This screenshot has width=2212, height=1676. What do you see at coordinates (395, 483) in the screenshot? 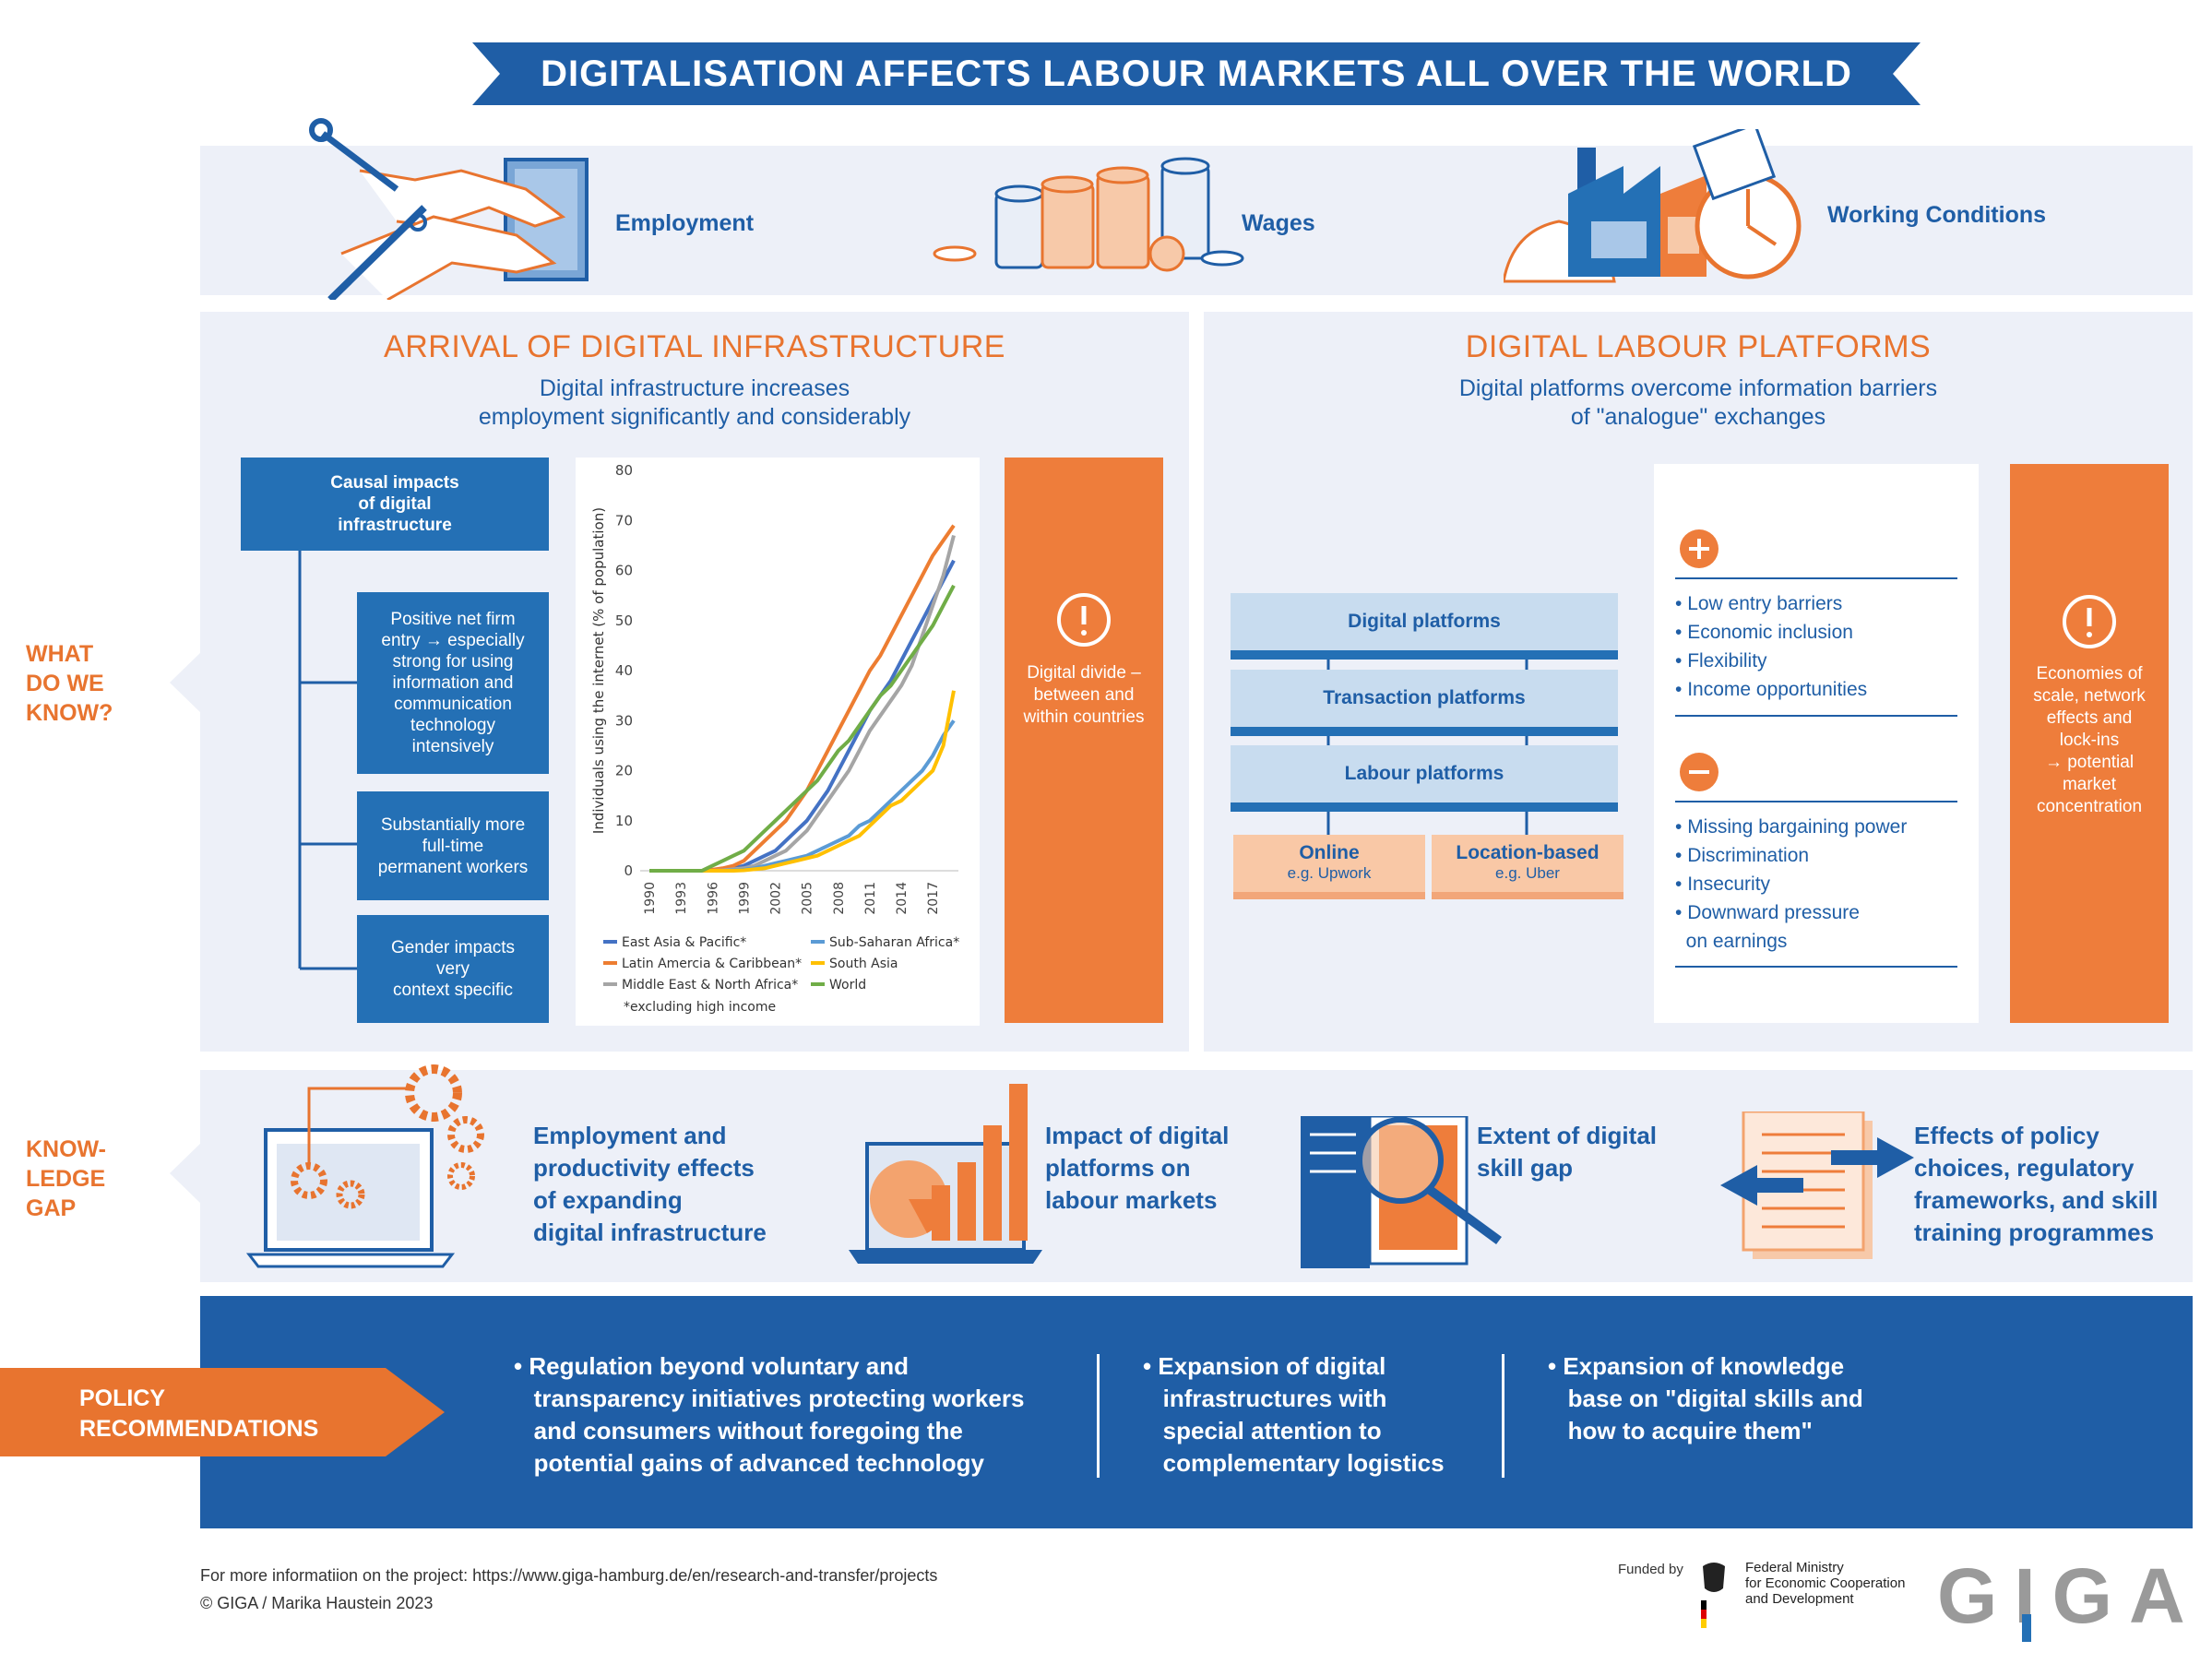
I see `causal-head-line: Causal impacts` at bounding box center [395, 483].